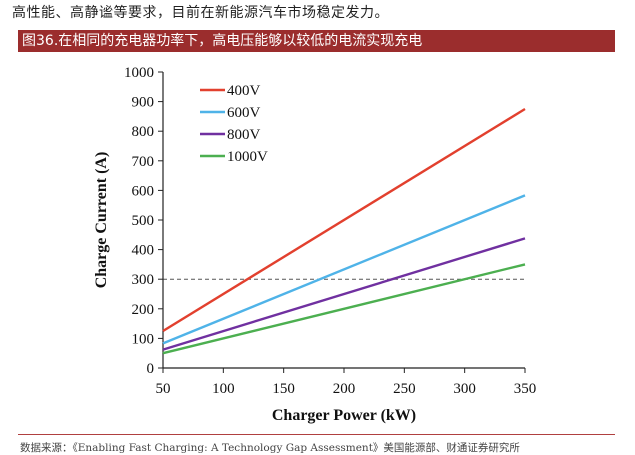  I want to click on x-tick-label: 200, so click(344, 389).